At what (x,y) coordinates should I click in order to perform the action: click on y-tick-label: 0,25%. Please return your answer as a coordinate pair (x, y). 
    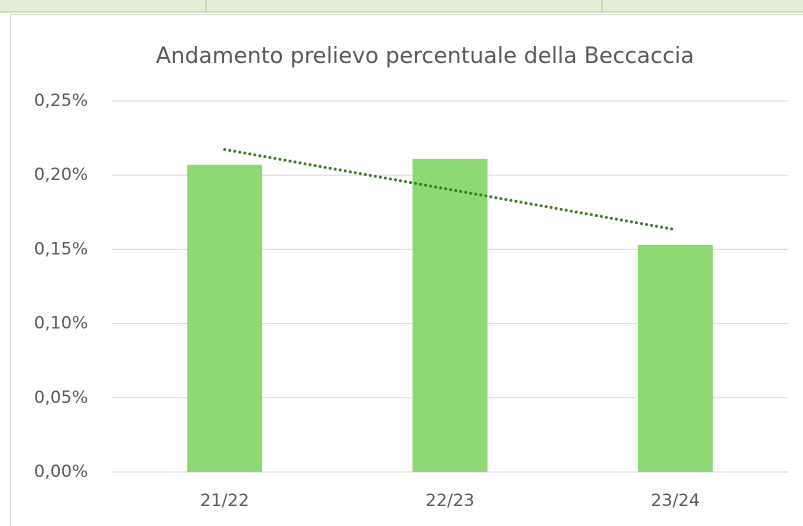
    Looking at the image, I should click on (61, 101).